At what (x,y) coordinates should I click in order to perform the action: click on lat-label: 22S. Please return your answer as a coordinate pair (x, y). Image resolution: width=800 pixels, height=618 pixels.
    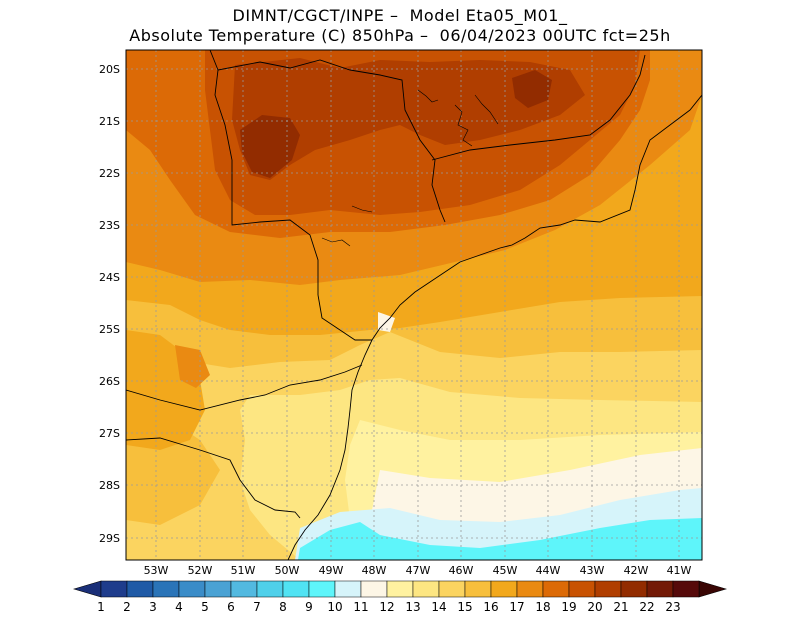
    Looking at the image, I should click on (109, 173).